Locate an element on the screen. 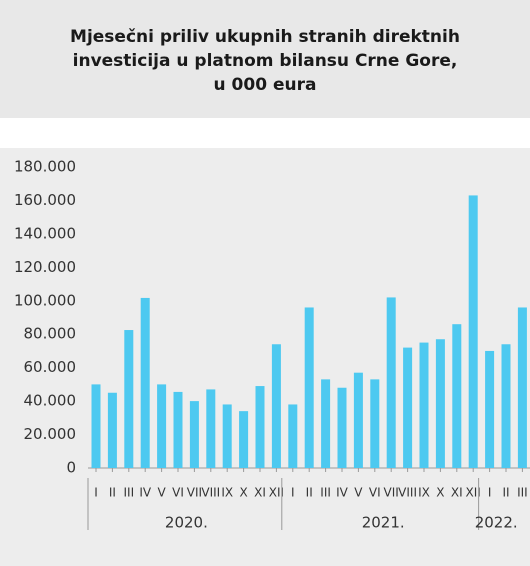 The width and height of the screenshot is (530, 566). y-tick-label: 160.000 is located at coordinates (45, 200).